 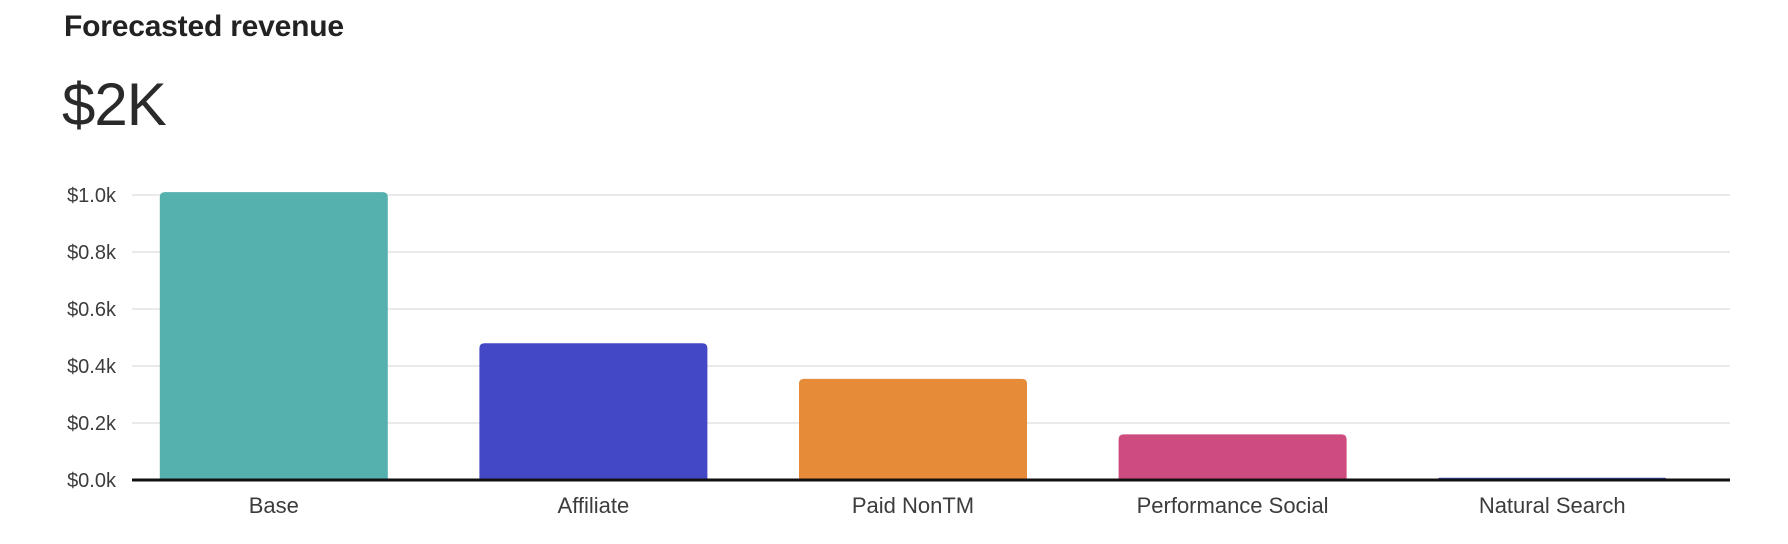 What do you see at coordinates (92, 253) in the screenshot?
I see `y-tick-label: $0.8k` at bounding box center [92, 253].